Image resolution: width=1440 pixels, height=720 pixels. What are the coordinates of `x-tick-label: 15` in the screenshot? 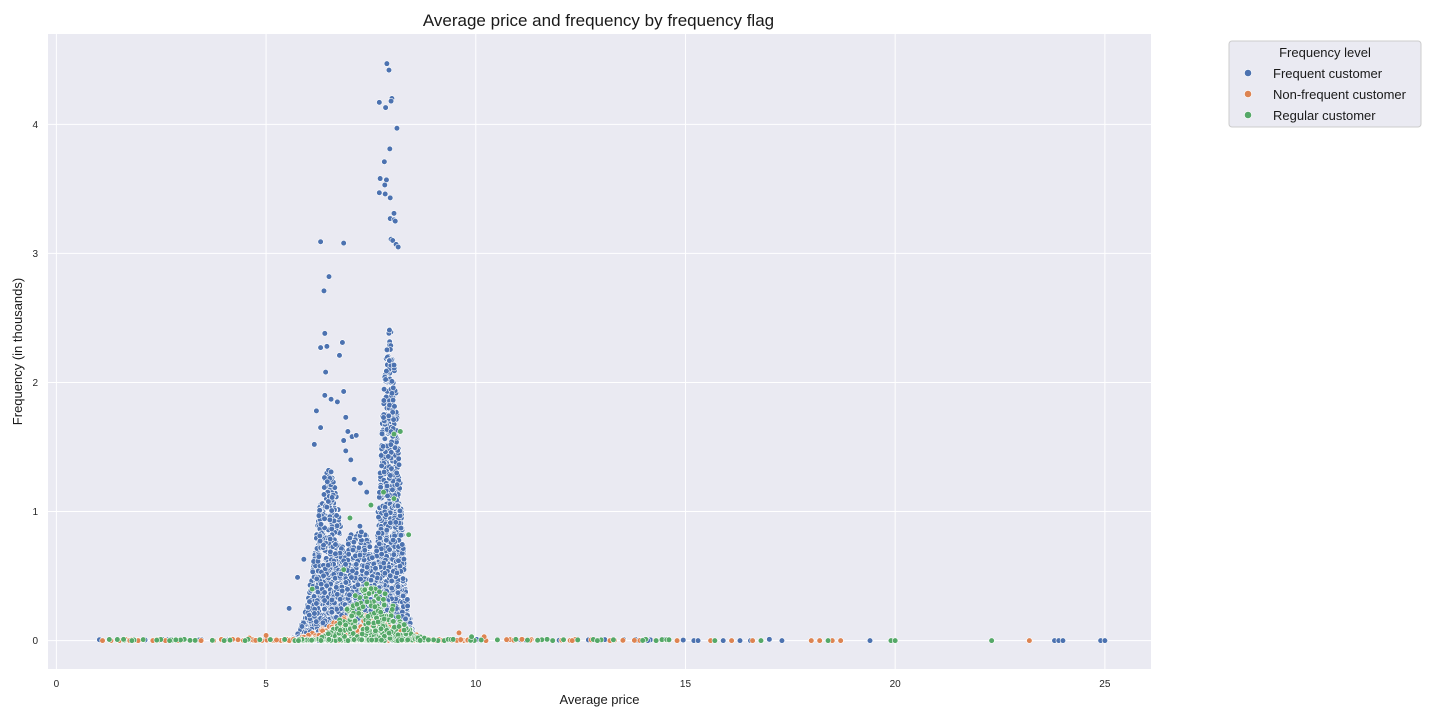 It's located at (686, 684).